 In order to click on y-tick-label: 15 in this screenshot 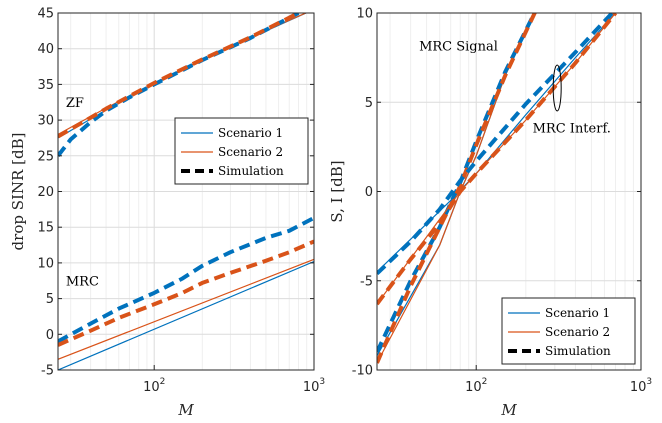, I will do `click(45, 228)`.